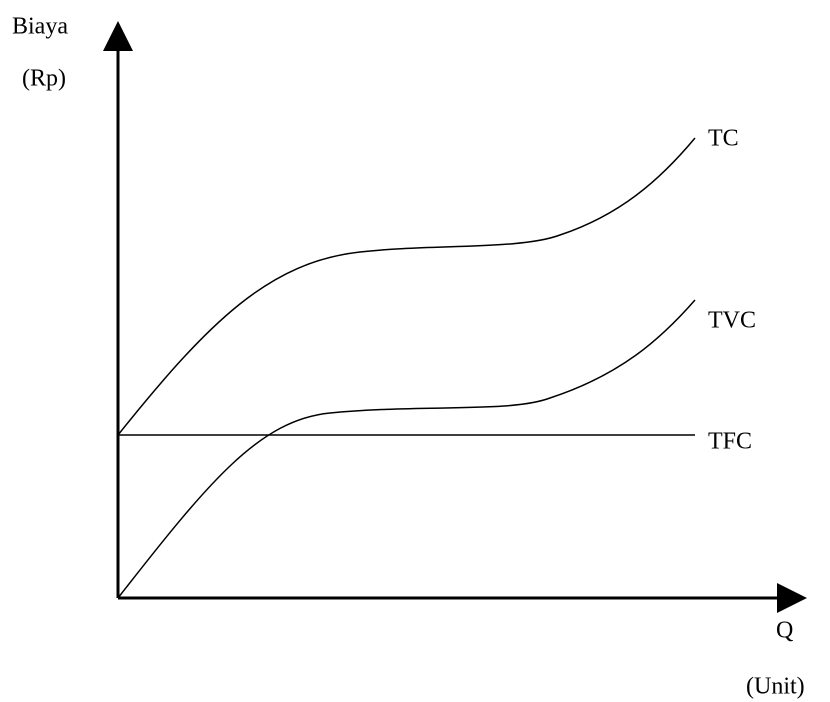 The image size is (830, 702). I want to click on curve-label: TC, so click(723, 139).